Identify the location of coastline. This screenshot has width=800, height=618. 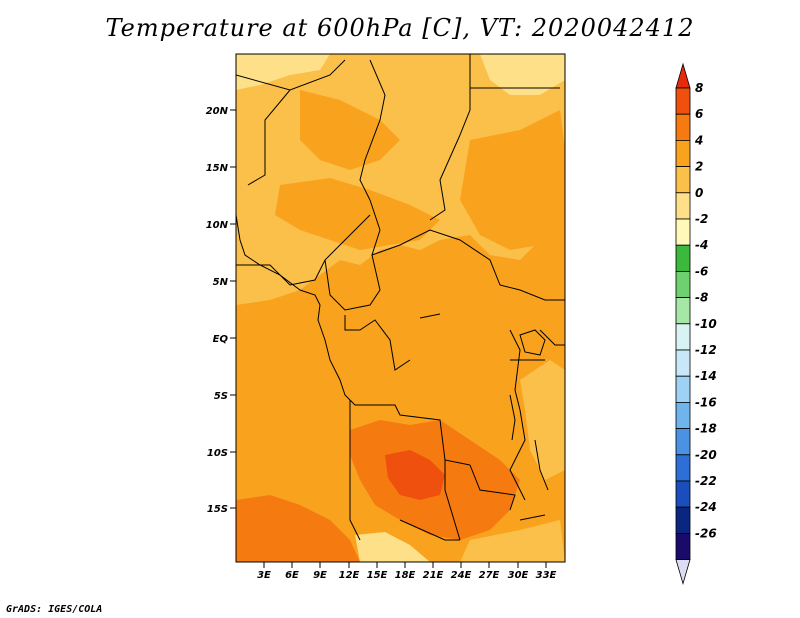
(293, 307).